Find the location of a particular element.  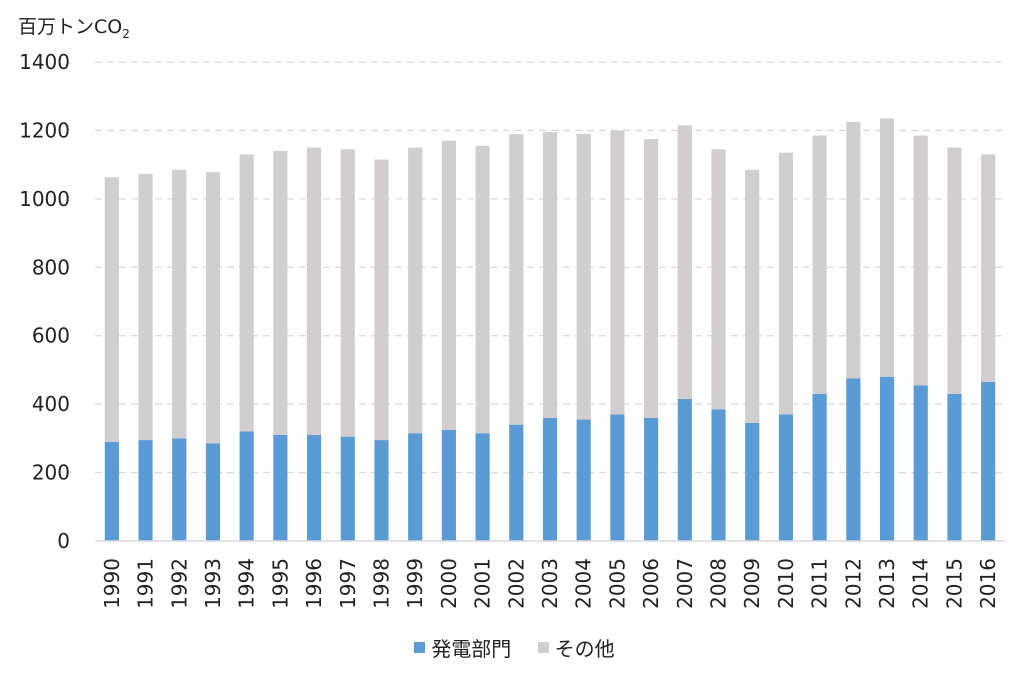

x-tick-label-2005: 2005 is located at coordinates (617, 583).